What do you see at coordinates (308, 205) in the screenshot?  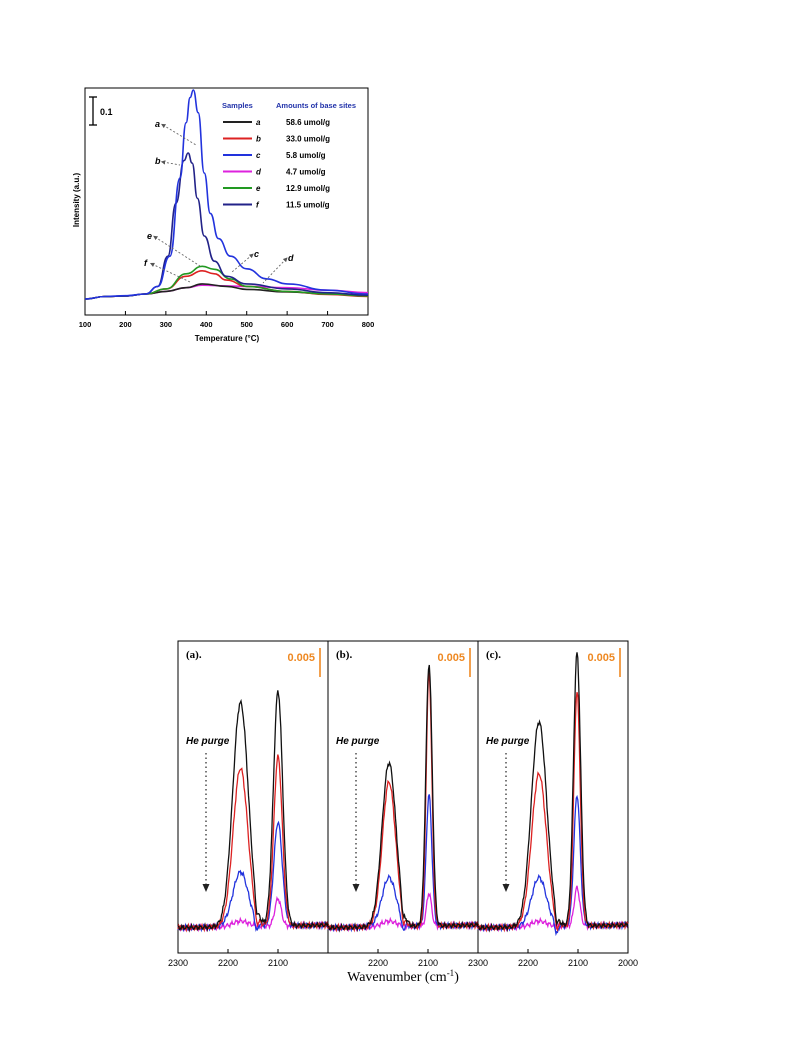 I see `tpd-legend-amount-f: 11.5 umol/g` at bounding box center [308, 205].